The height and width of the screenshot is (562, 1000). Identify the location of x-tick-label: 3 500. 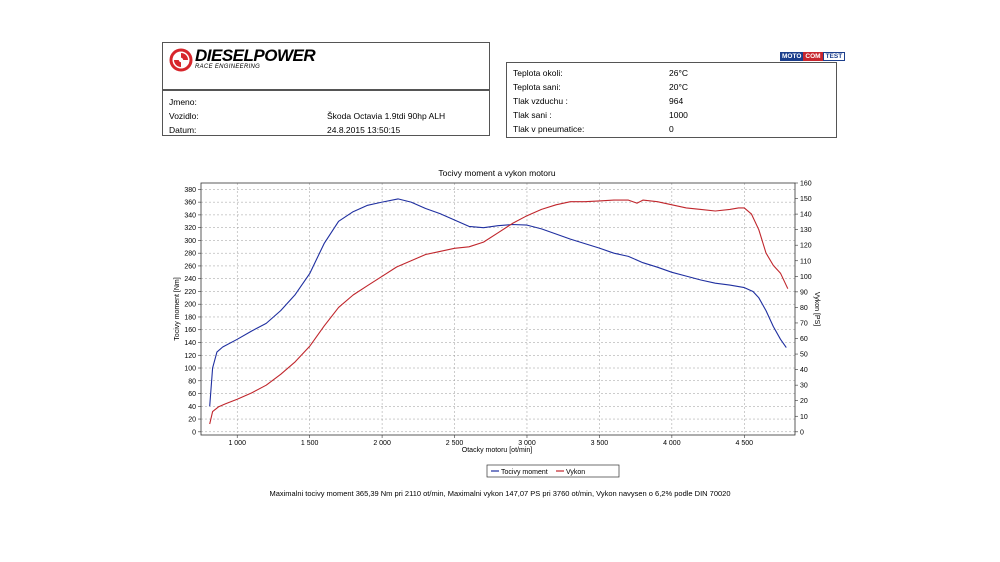
(600, 443).